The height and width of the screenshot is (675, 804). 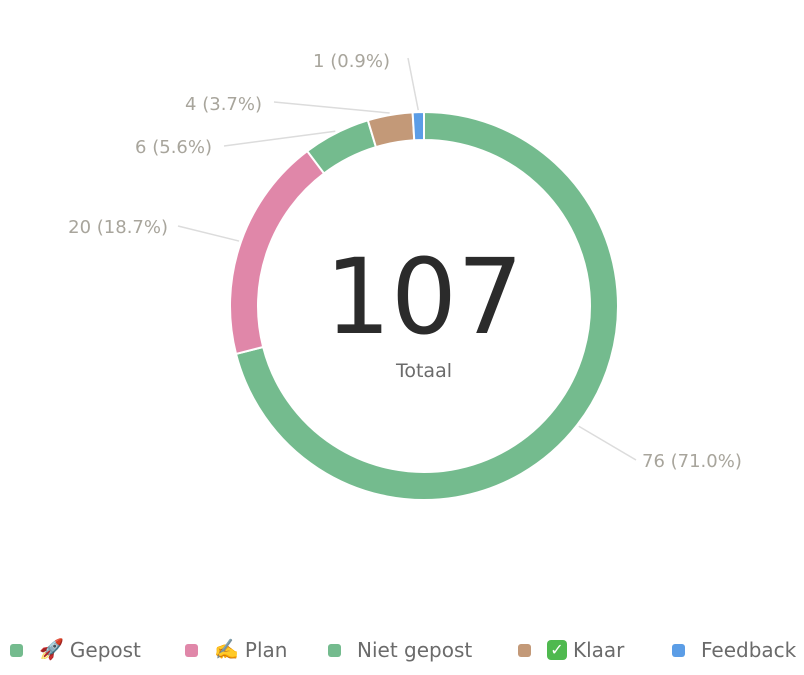 I want to click on legend-item-klaar: ✓ Klaar, so click(x=571, y=650).